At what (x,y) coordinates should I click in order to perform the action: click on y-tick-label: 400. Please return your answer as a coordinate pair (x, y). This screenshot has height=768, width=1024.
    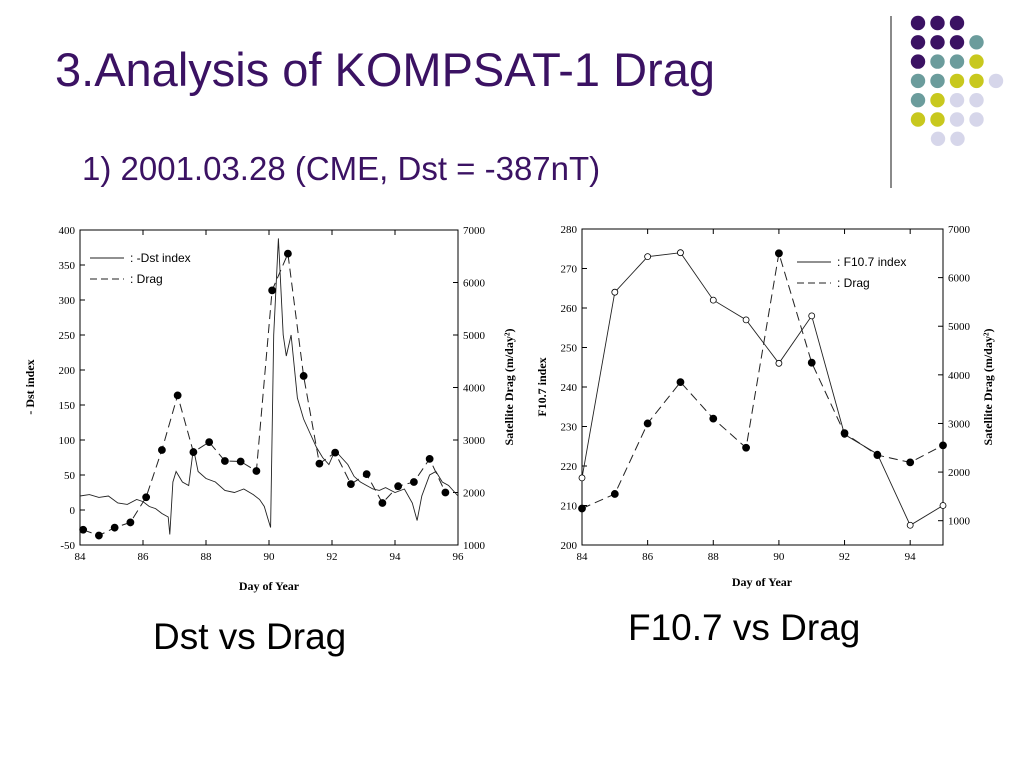
    Looking at the image, I should click on (67, 231).